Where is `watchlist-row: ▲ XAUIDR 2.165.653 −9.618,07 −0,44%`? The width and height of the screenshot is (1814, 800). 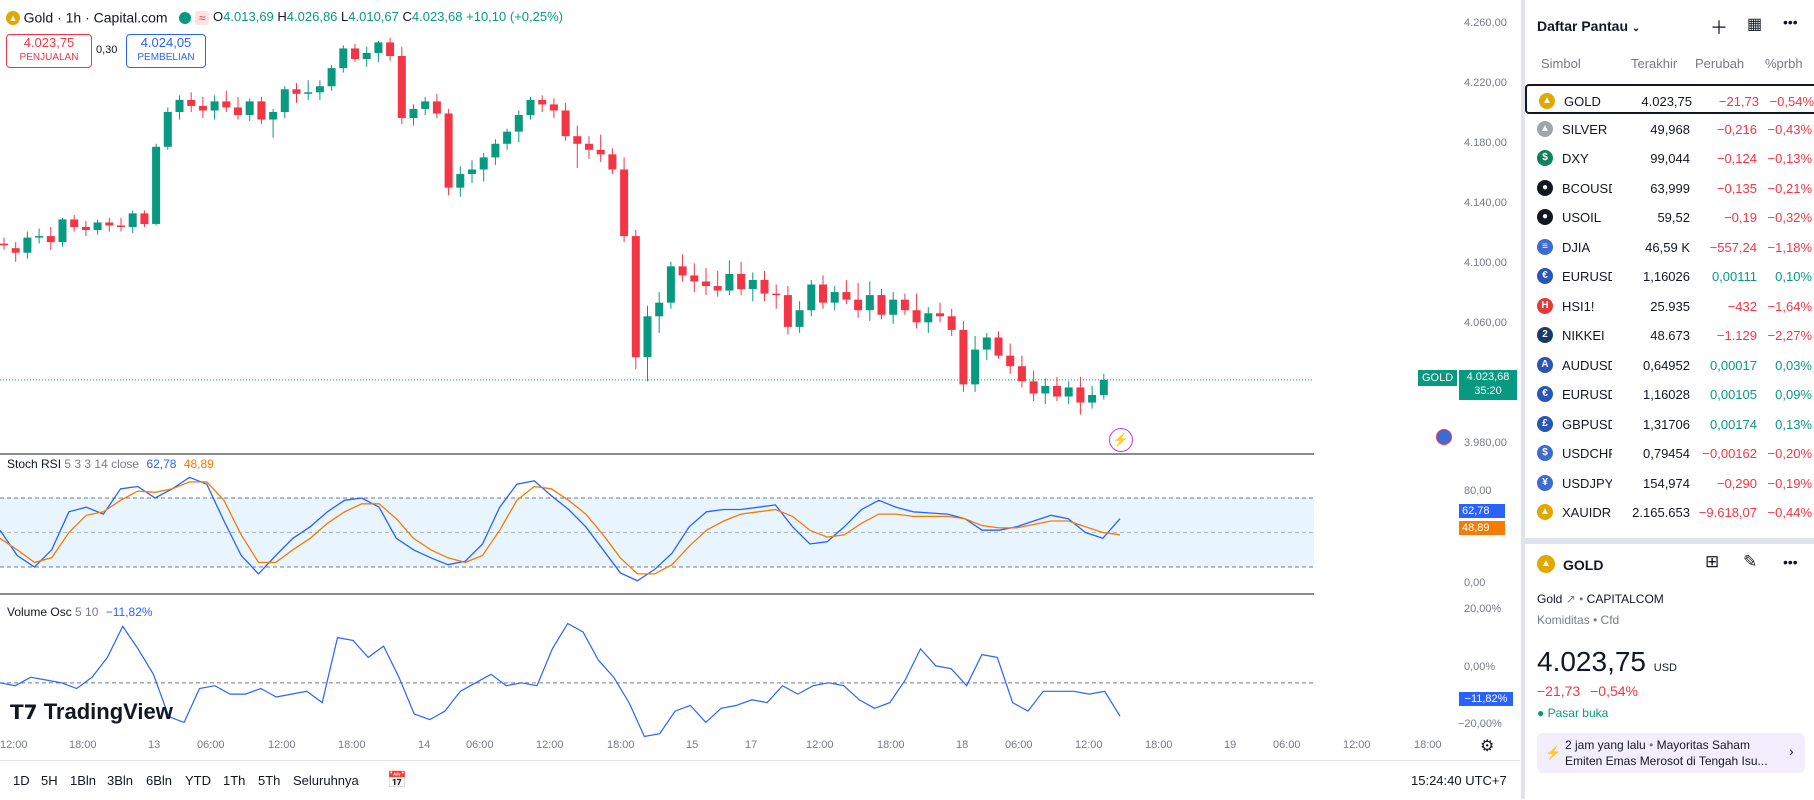
watchlist-row: ▲ XAUIDR 2.165.653 −9.618,07 −0,44% is located at coordinates (1669, 512).